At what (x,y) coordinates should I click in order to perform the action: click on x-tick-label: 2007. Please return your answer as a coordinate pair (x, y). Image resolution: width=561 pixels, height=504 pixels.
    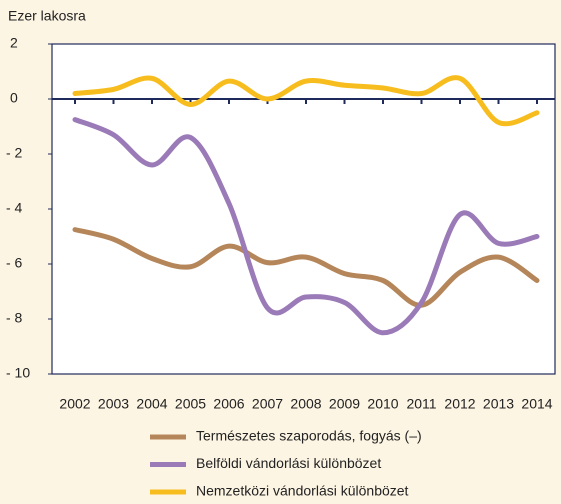
    Looking at the image, I should click on (267, 404).